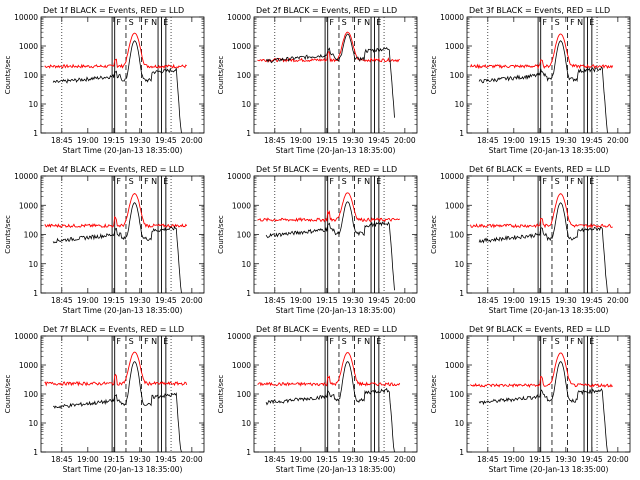  I want to click on panel-title: Det 6f BLACK = Events, RED = LLD, so click(539, 169).